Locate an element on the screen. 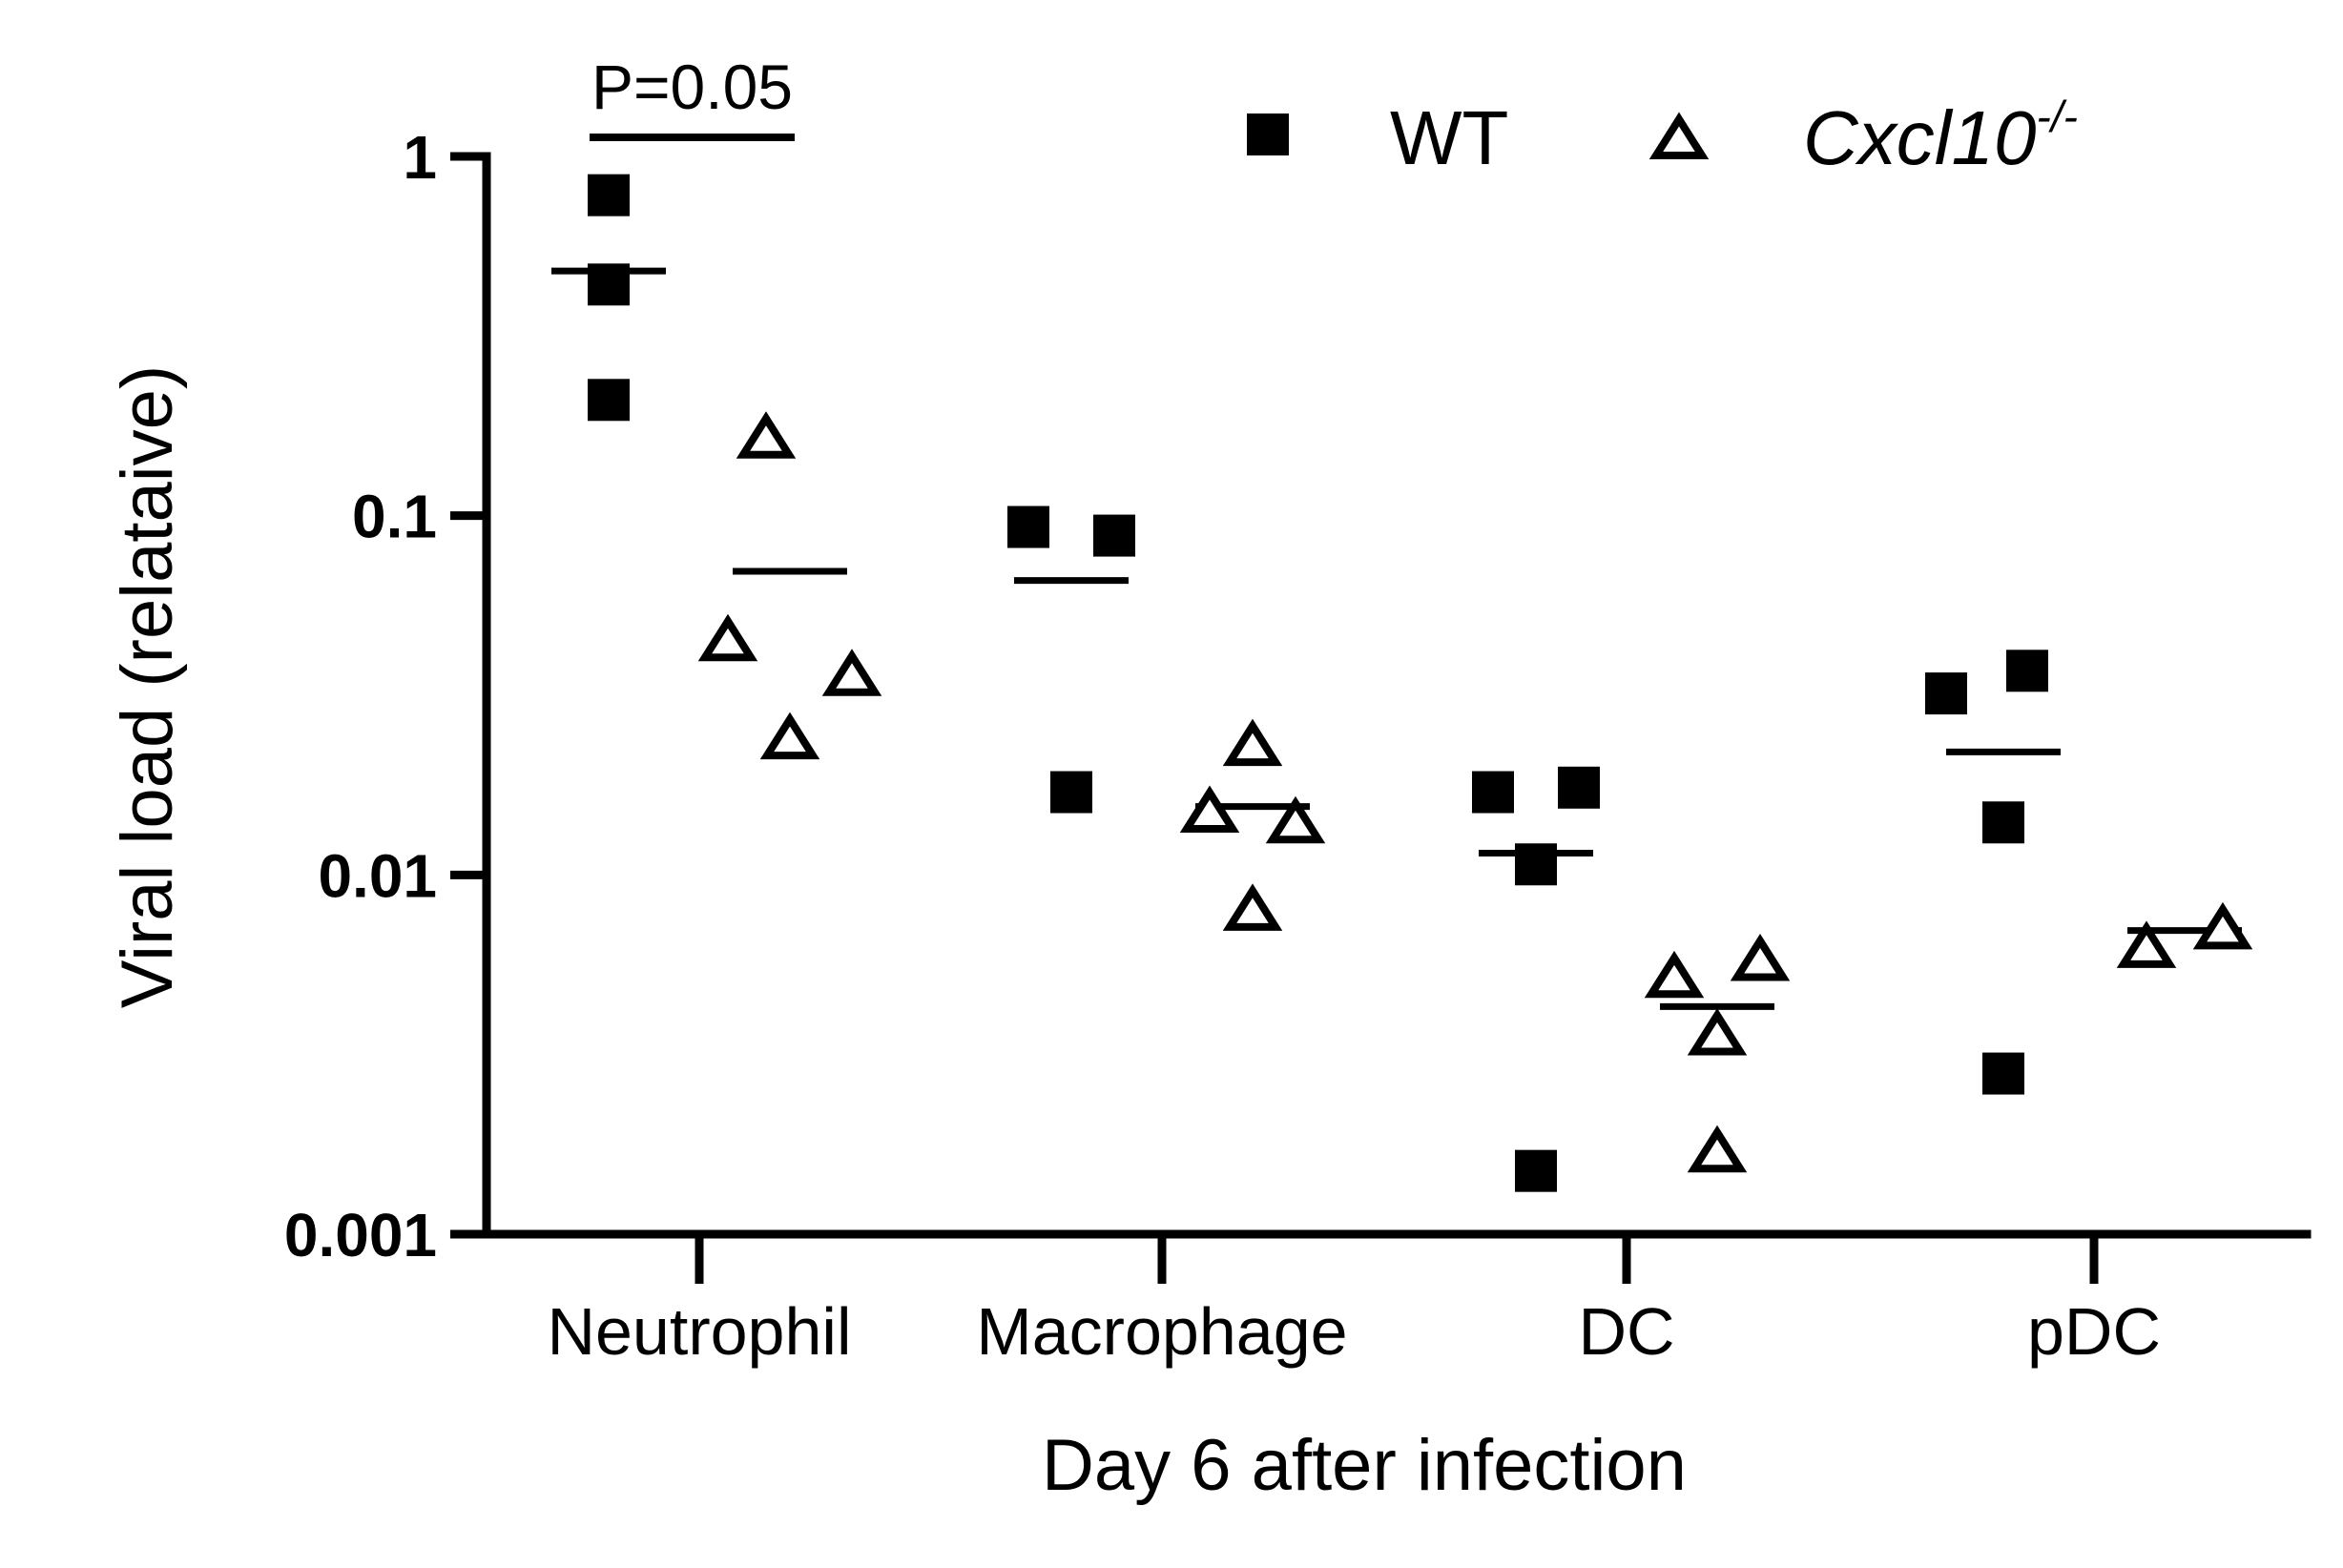 The image size is (2343, 1568). x-tick-label-macrophage: Macrophage is located at coordinates (1161, 1331).